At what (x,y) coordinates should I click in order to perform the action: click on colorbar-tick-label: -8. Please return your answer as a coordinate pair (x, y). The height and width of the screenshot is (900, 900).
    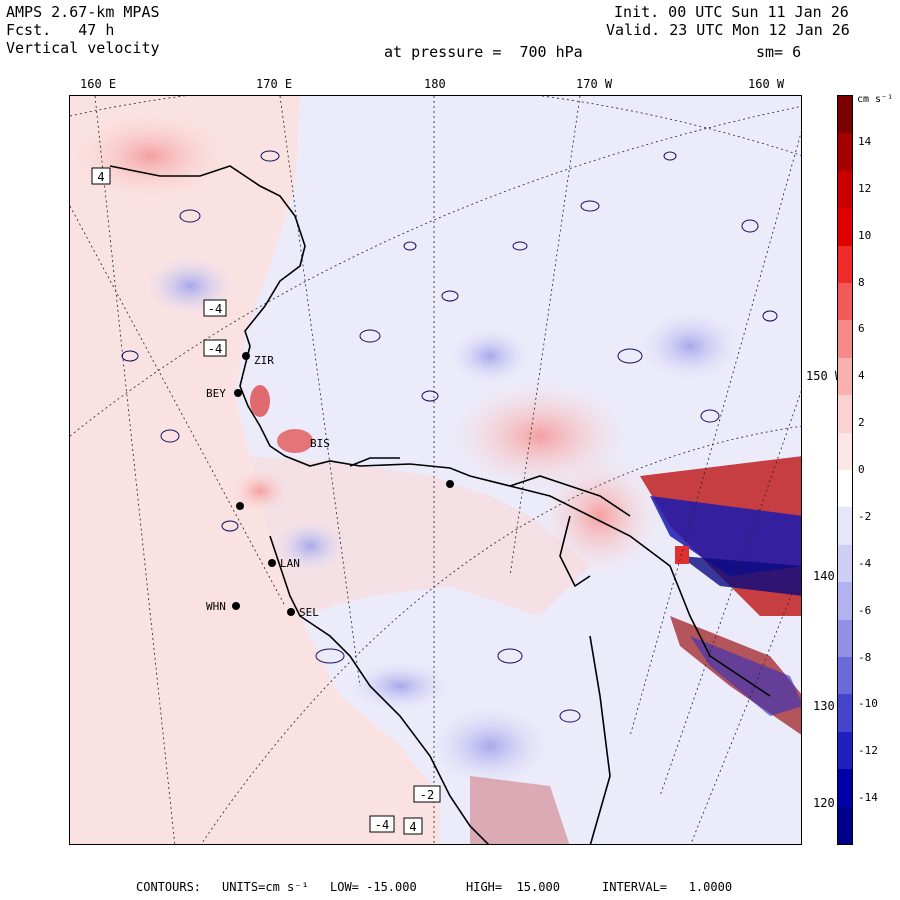
    Looking at the image, I should click on (865, 657).